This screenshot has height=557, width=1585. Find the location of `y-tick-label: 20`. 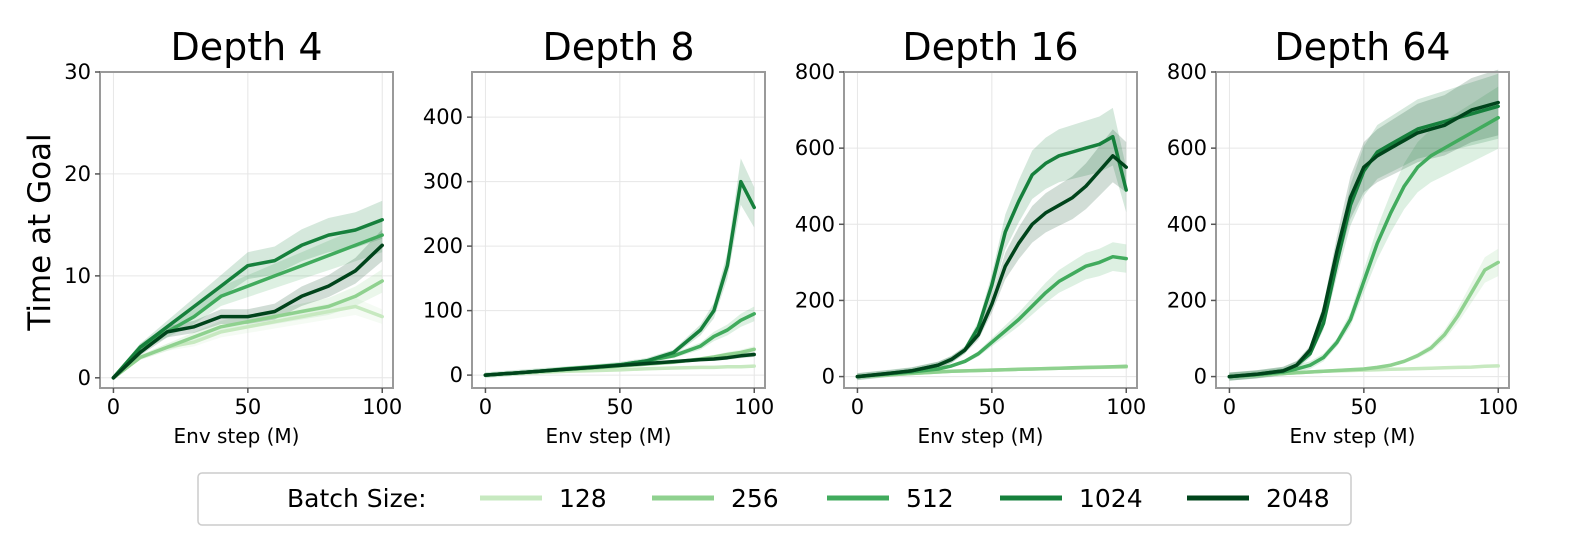

y-tick-label: 20 is located at coordinates (77, 174).